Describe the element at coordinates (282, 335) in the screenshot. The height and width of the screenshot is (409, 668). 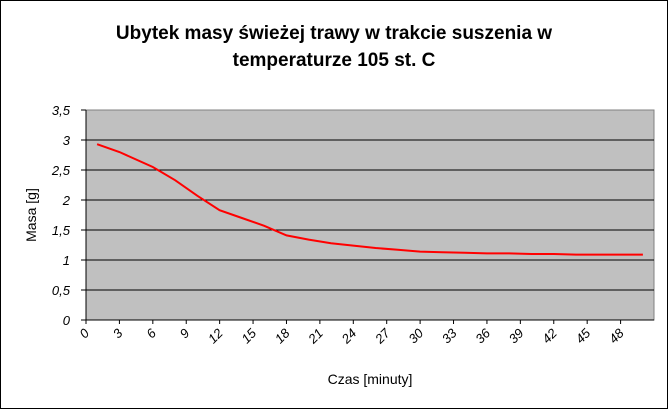
I see `x-tick-label: 18` at that location.